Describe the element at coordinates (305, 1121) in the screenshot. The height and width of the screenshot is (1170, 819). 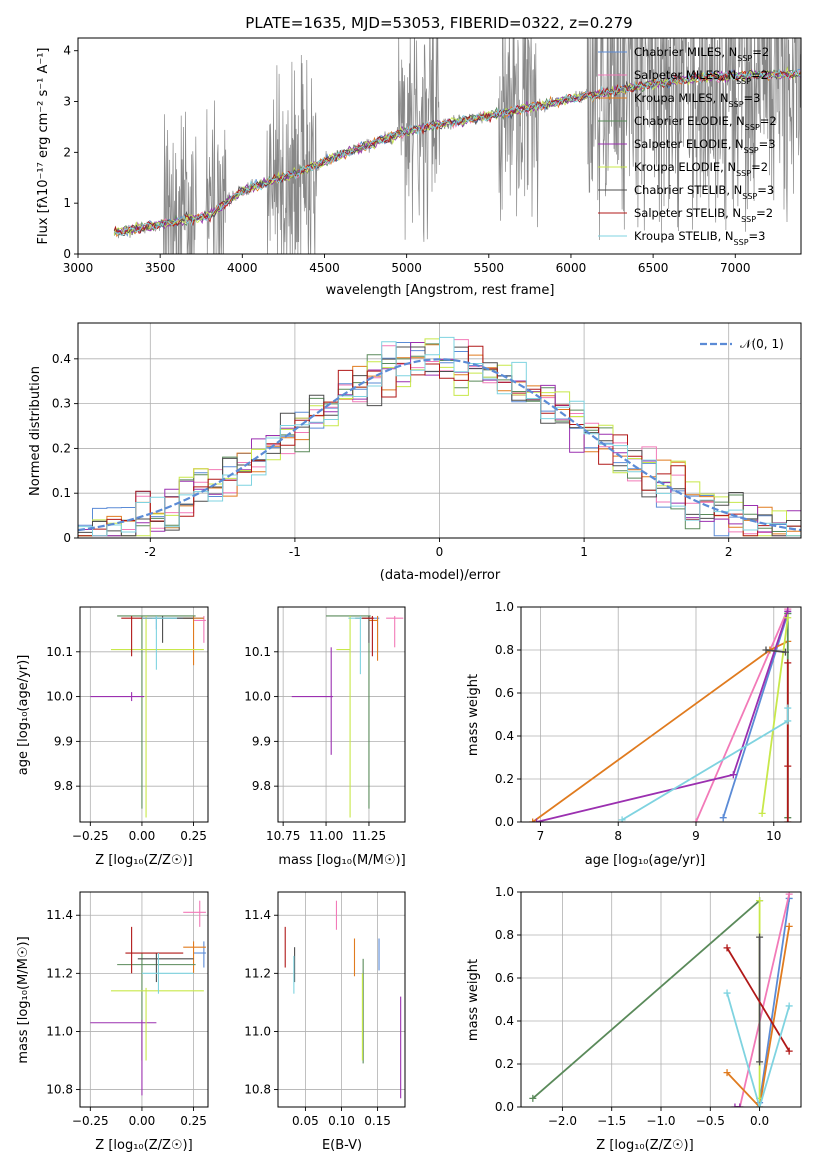
I see `x-tick-label: 0.05` at that location.